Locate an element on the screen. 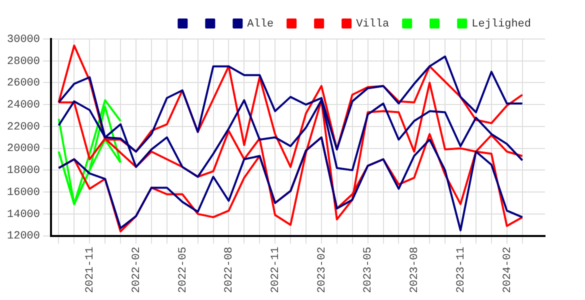 The width and height of the screenshot is (585, 300). y-tick-label: 12000 is located at coordinates (23, 236).